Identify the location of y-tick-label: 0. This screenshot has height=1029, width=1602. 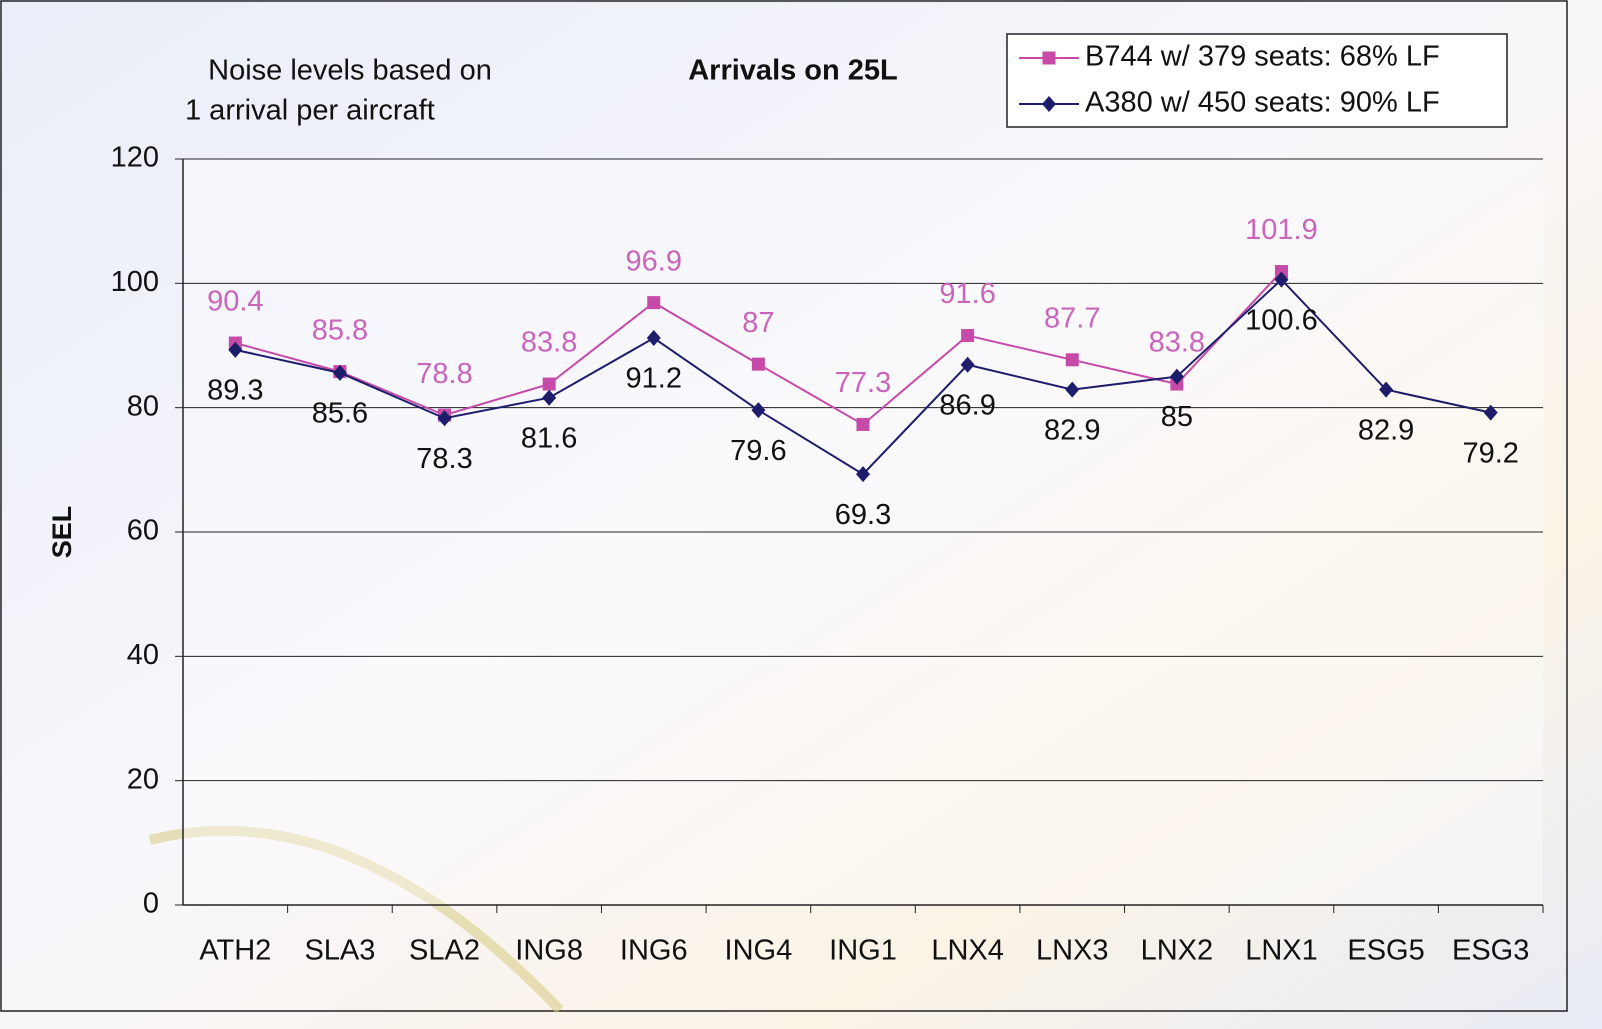
(151, 904).